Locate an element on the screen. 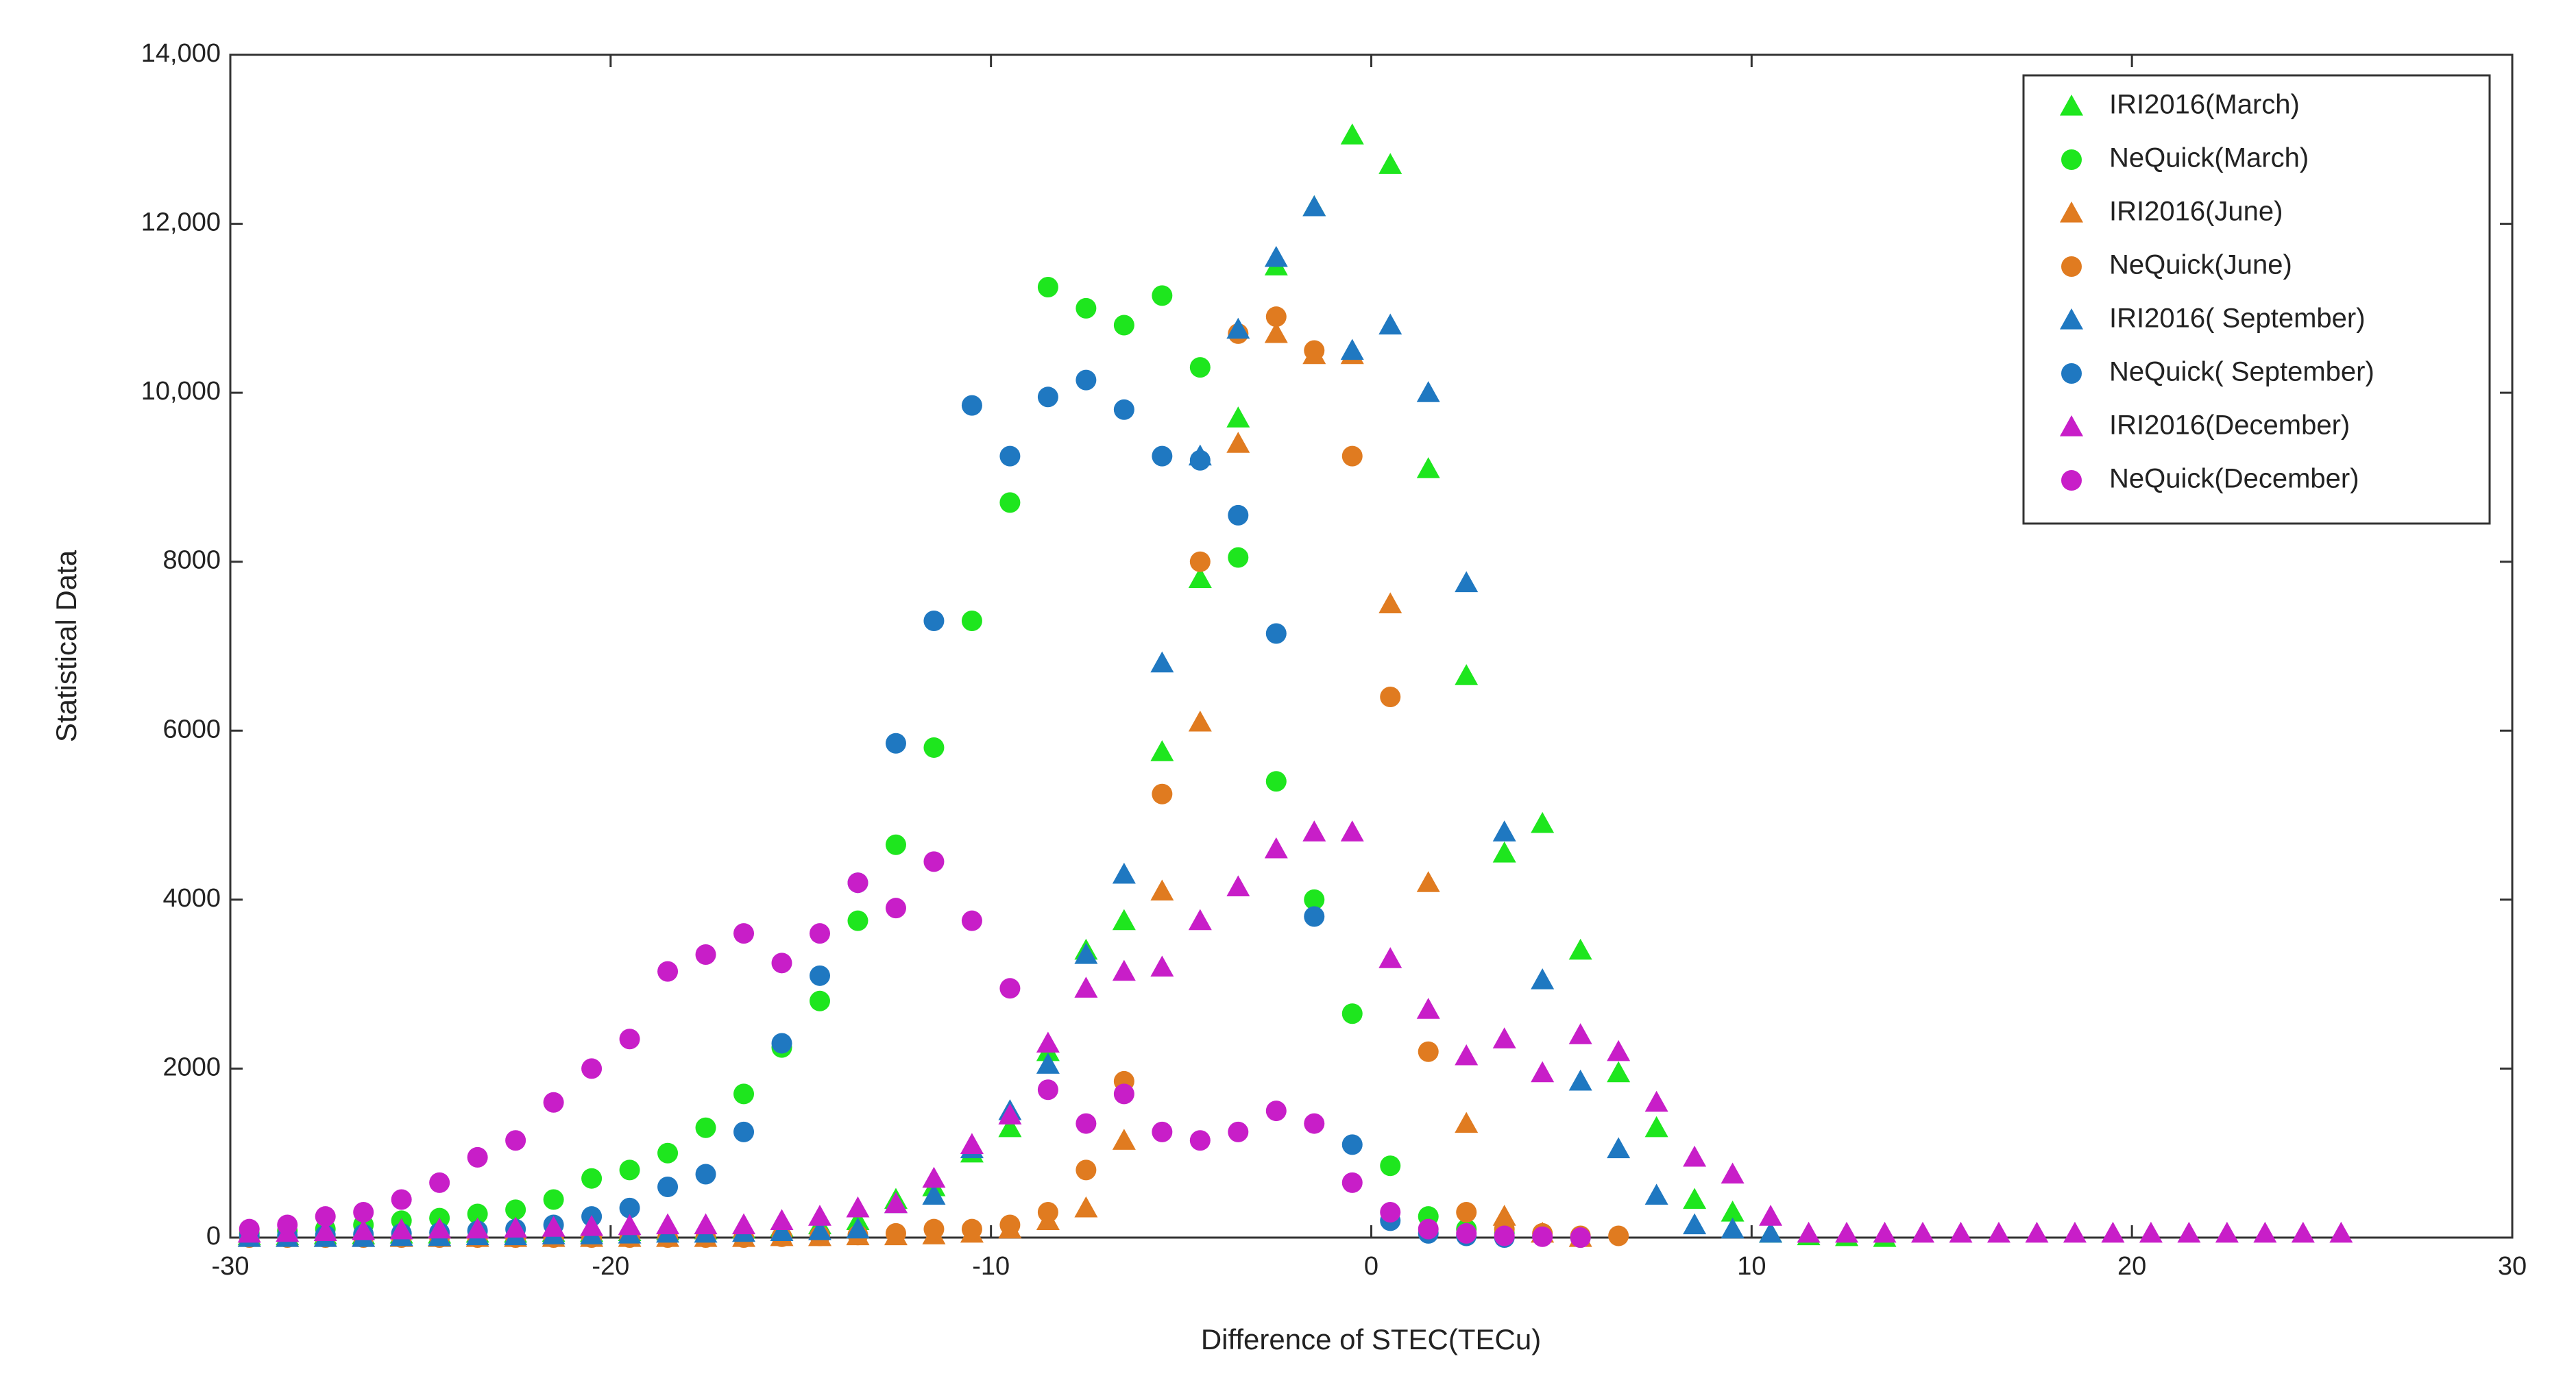 This screenshot has width=2576, height=1376. y-tick-label: 14,000 is located at coordinates (181, 53).